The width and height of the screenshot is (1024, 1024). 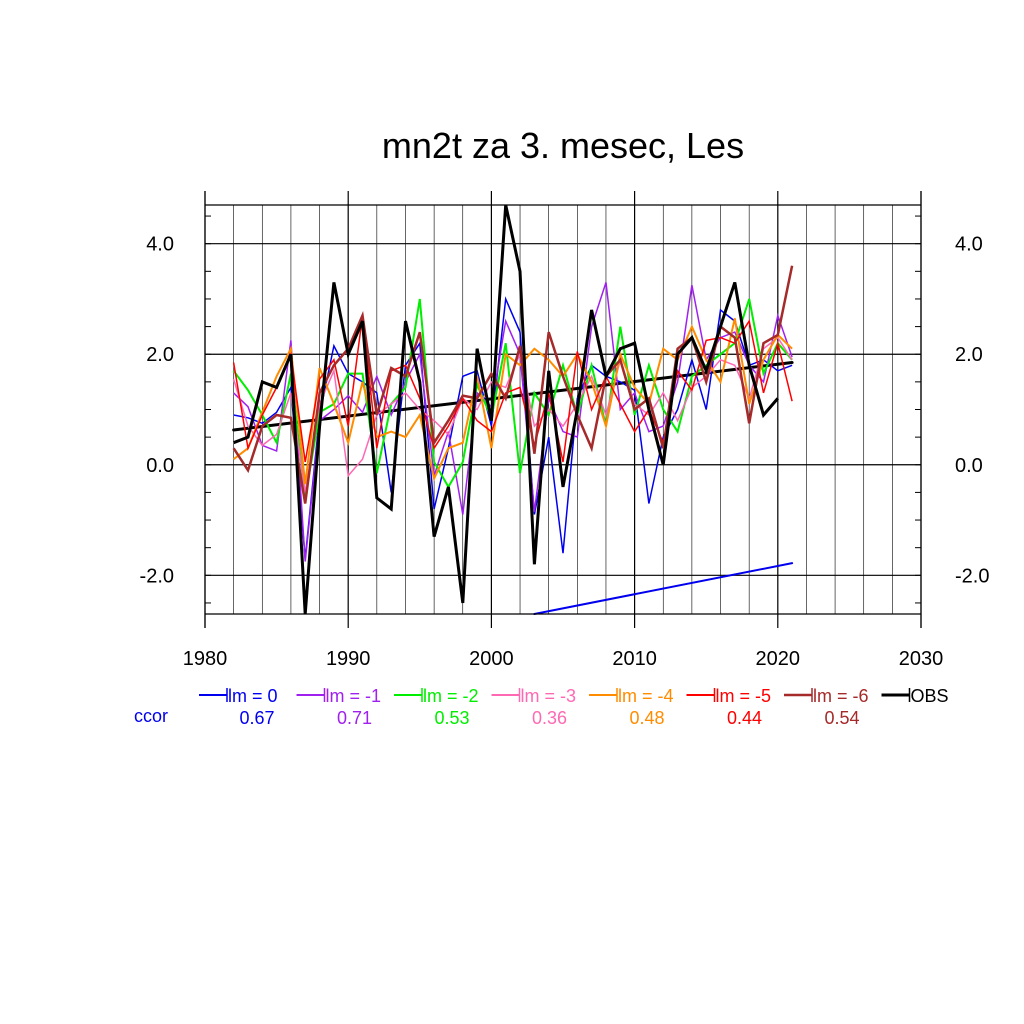 What do you see at coordinates (744, 696) in the screenshot?
I see `legend-label: lm = -5` at bounding box center [744, 696].